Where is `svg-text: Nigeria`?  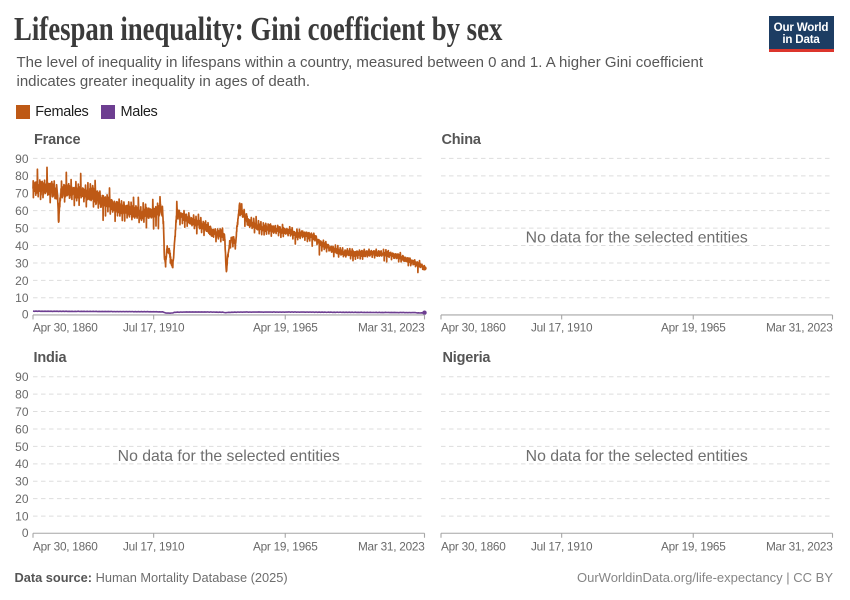 svg-text: Nigeria is located at coordinates (467, 358).